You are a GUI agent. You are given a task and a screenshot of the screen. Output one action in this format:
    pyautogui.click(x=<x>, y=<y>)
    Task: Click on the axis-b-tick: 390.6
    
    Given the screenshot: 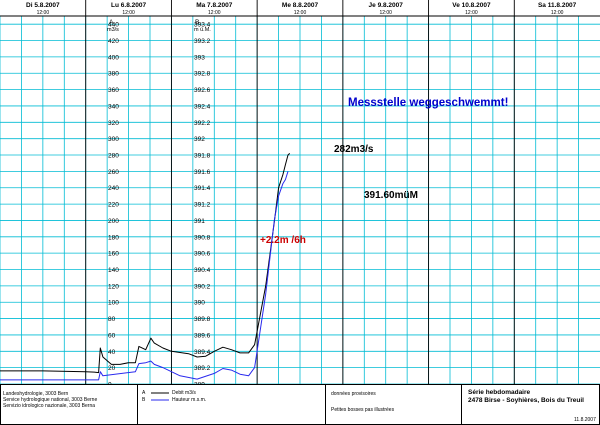 What is the action you would take?
    pyautogui.click(x=202, y=254)
    